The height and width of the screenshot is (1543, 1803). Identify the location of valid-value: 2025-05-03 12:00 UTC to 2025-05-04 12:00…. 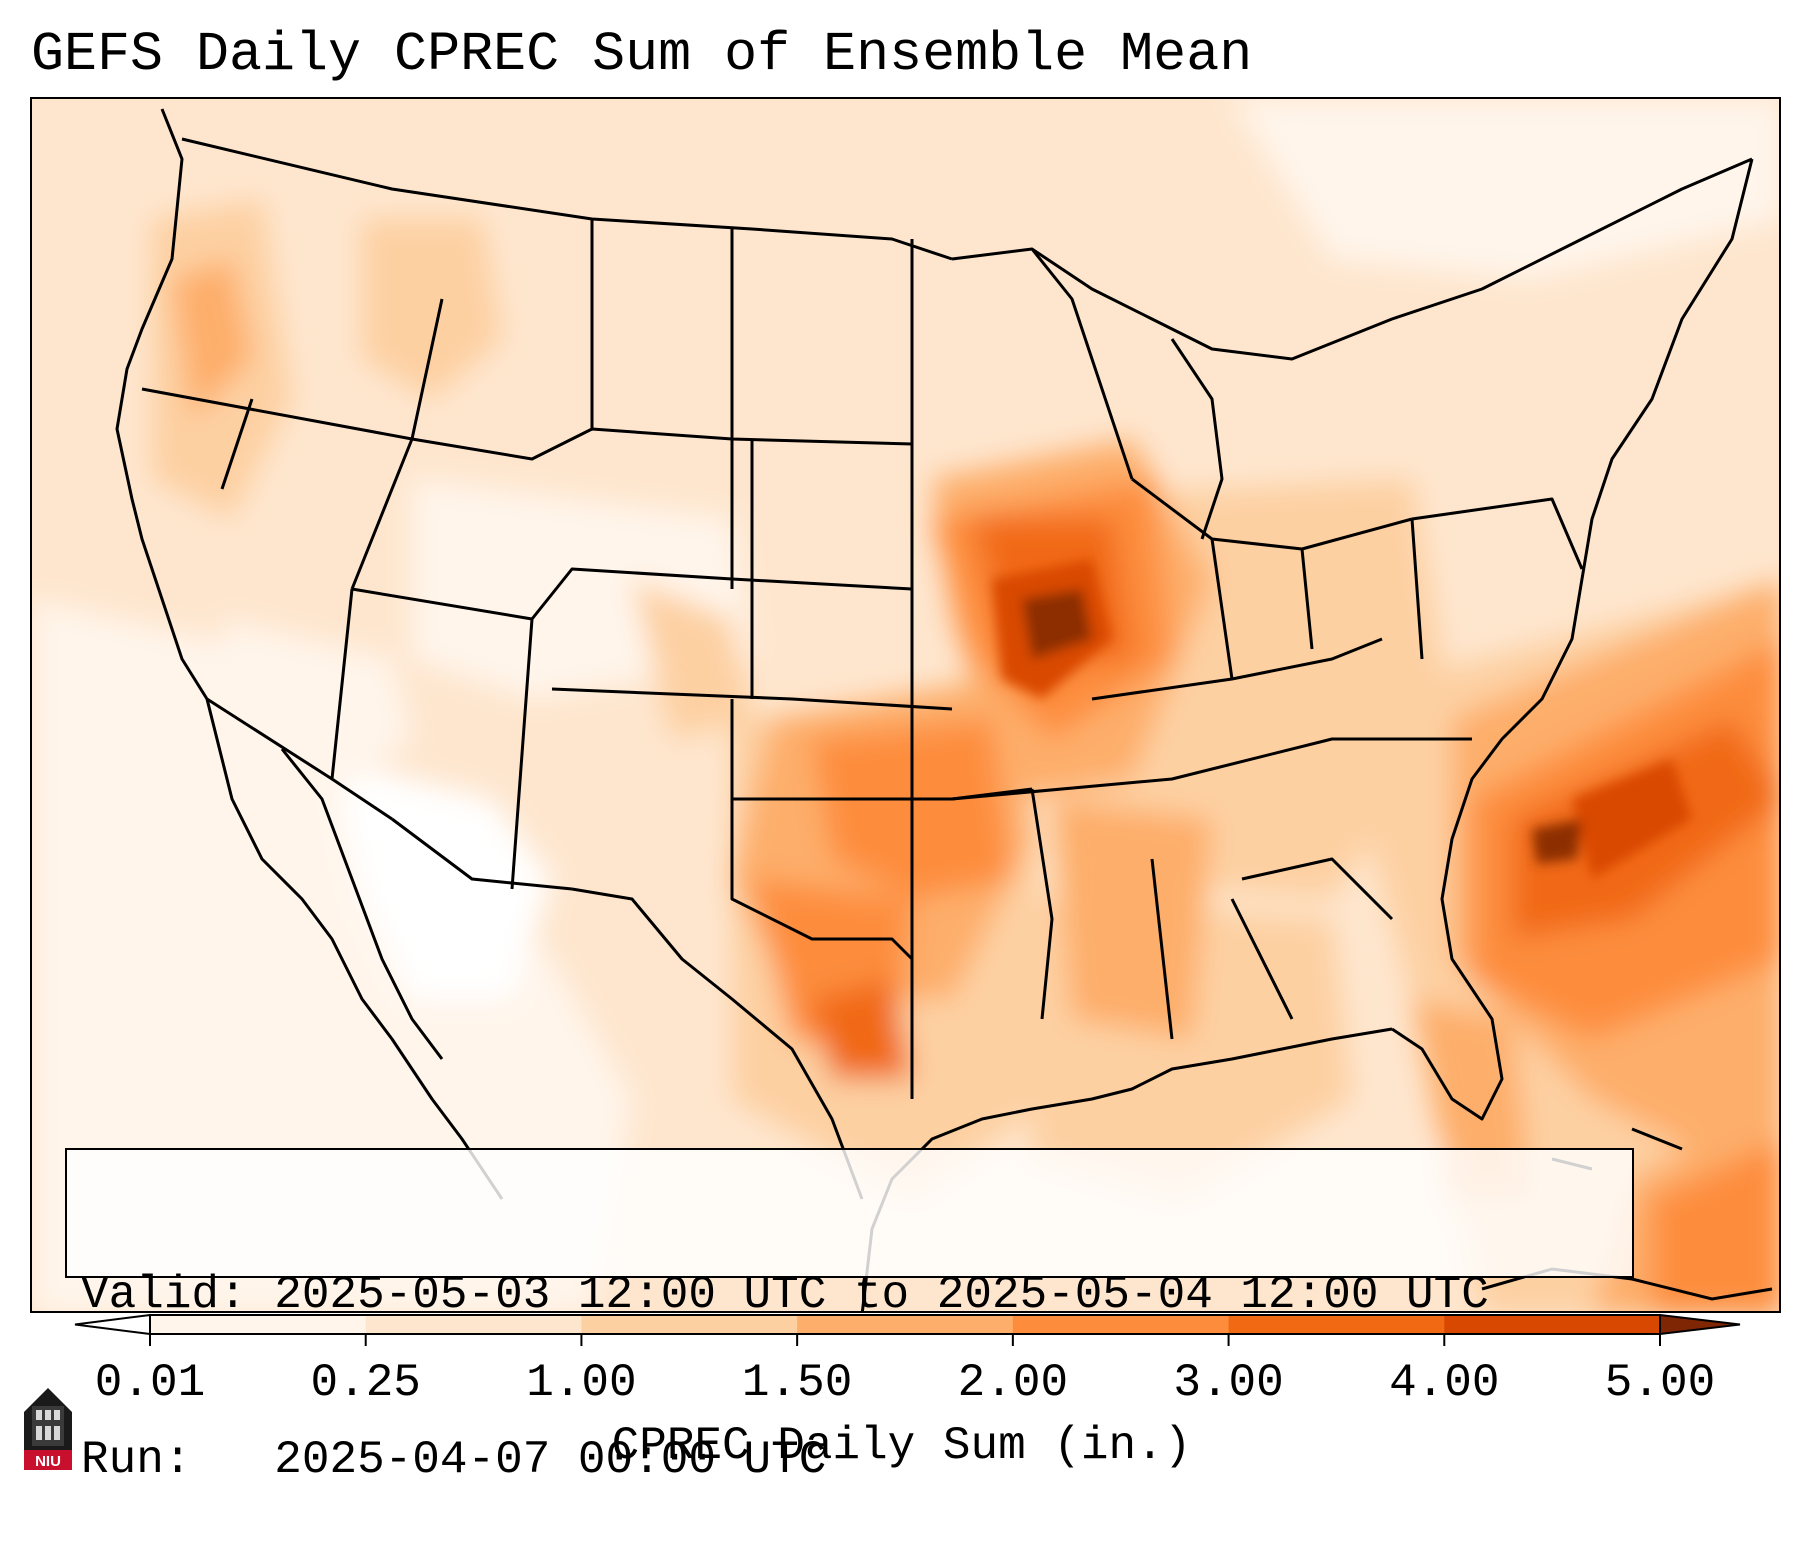
(881, 1295).